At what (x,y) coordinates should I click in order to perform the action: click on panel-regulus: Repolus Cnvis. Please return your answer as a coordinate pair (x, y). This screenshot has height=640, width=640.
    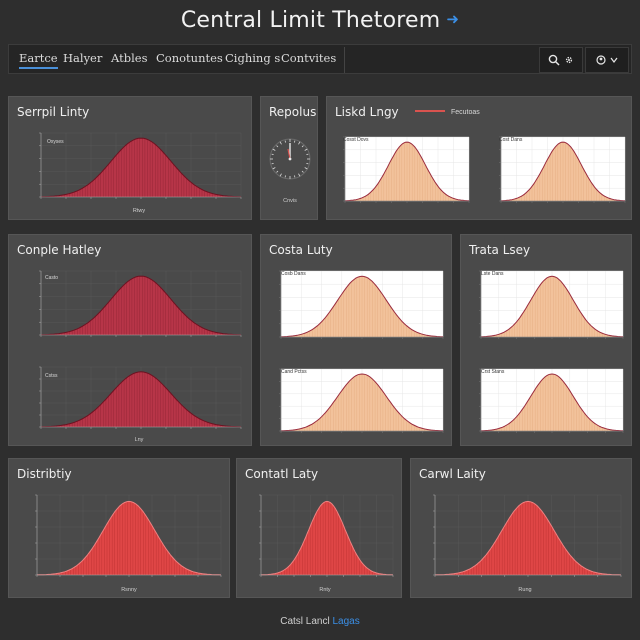
    Looking at the image, I should click on (289, 158).